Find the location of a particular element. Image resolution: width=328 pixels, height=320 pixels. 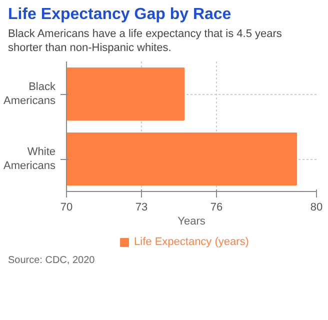

y-tick-label: White Americans is located at coordinates (30, 159).